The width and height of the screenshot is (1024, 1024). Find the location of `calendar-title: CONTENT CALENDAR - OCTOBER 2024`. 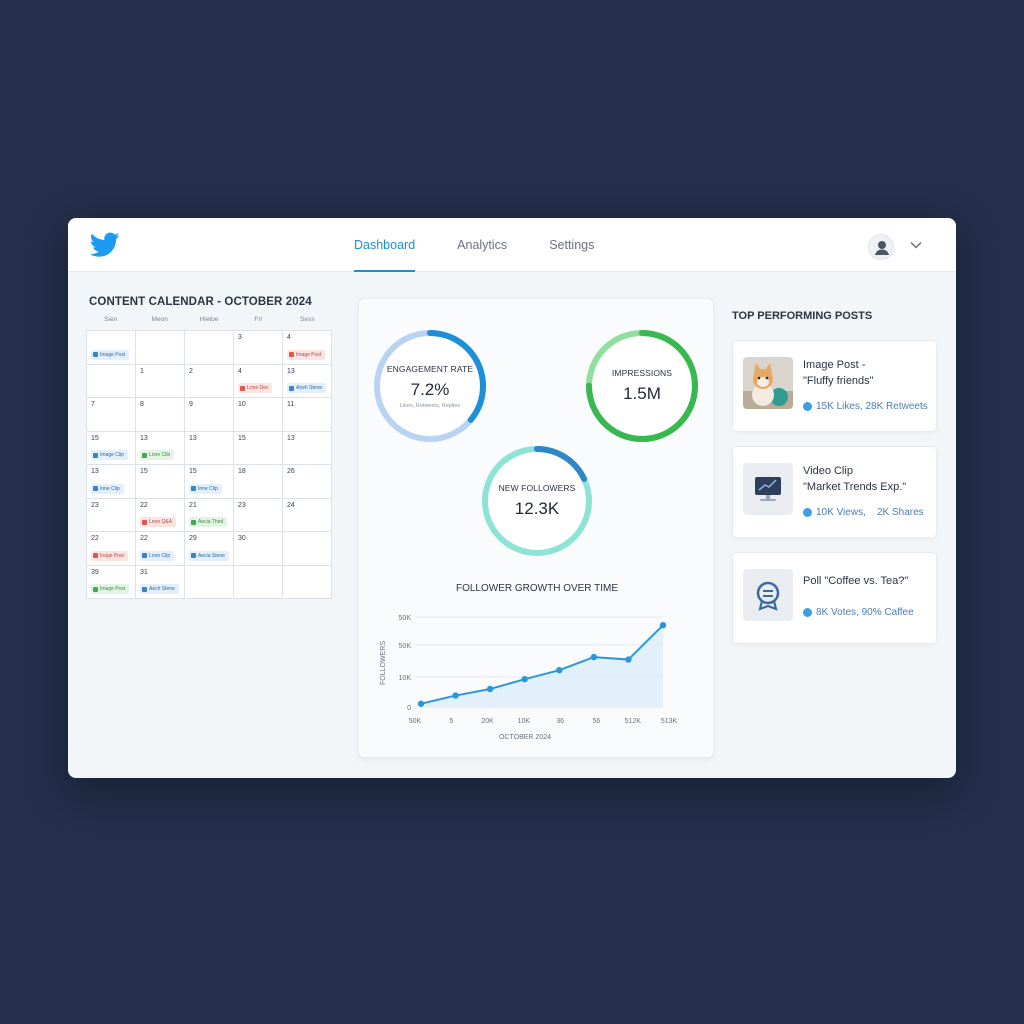

calendar-title: CONTENT CALENDAR - OCTOBER 2024 is located at coordinates (200, 302).